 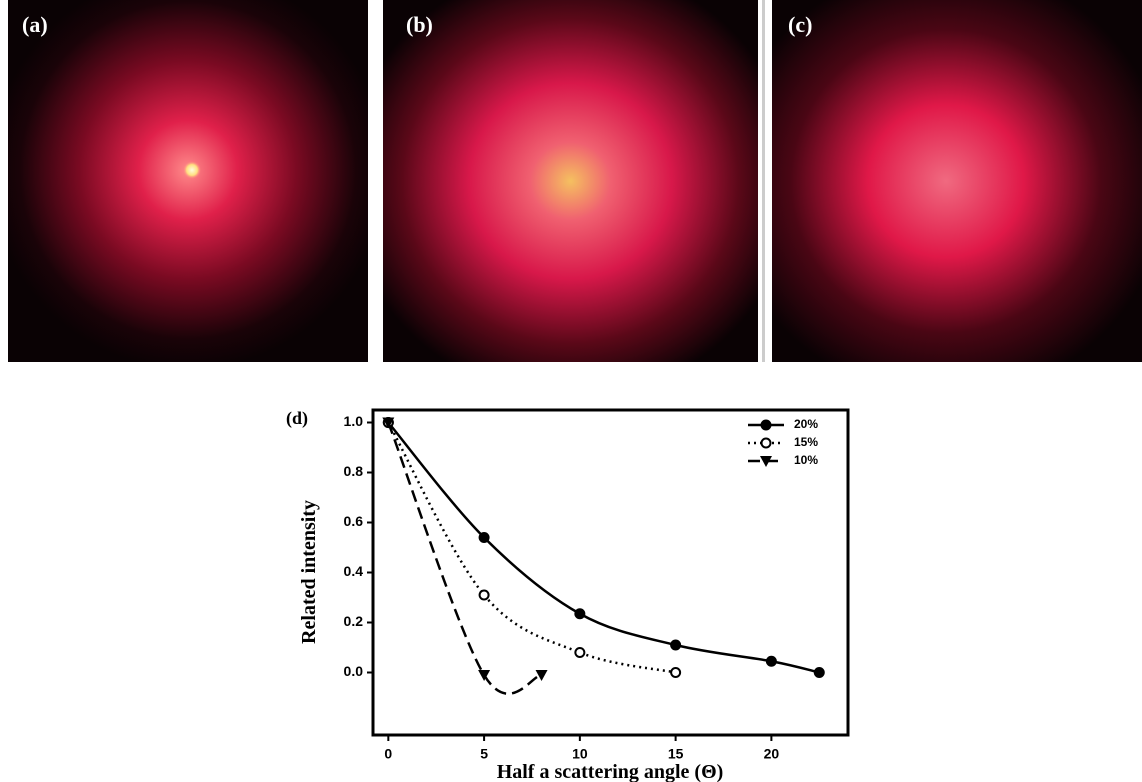 I want to click on x-axis-label: Half a scattering angle (Θ), so click(x=610, y=771).